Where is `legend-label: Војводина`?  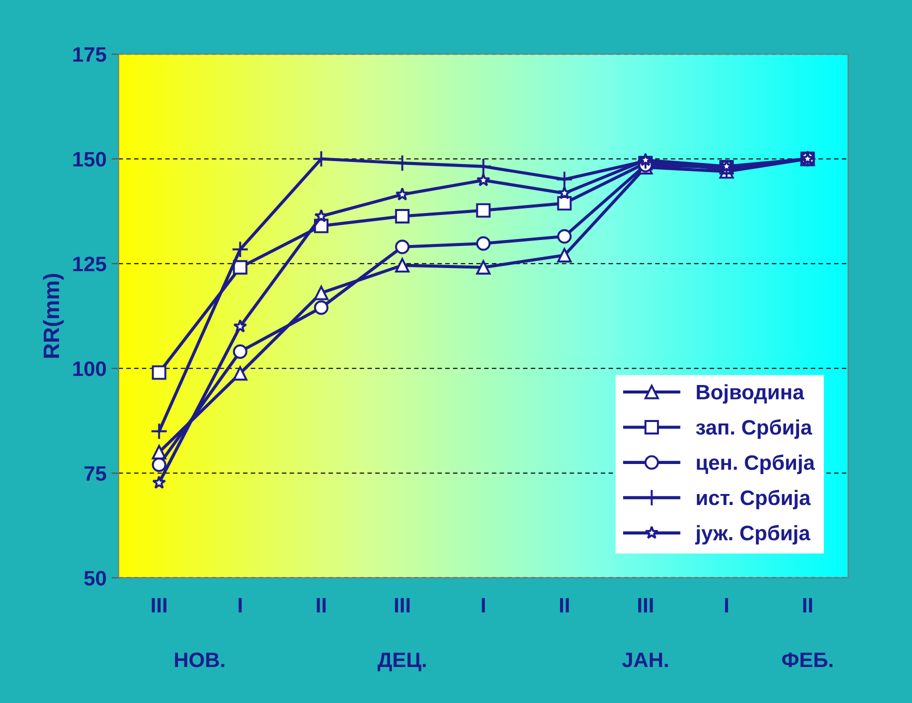 legend-label: Војводина is located at coordinates (750, 394).